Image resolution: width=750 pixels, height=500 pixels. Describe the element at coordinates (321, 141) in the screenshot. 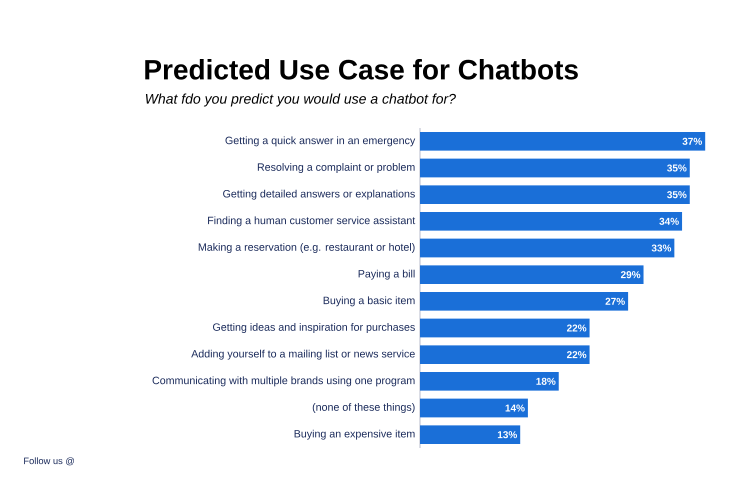

I see `y-tick-label: Getting a quick answer in an emergency` at that location.